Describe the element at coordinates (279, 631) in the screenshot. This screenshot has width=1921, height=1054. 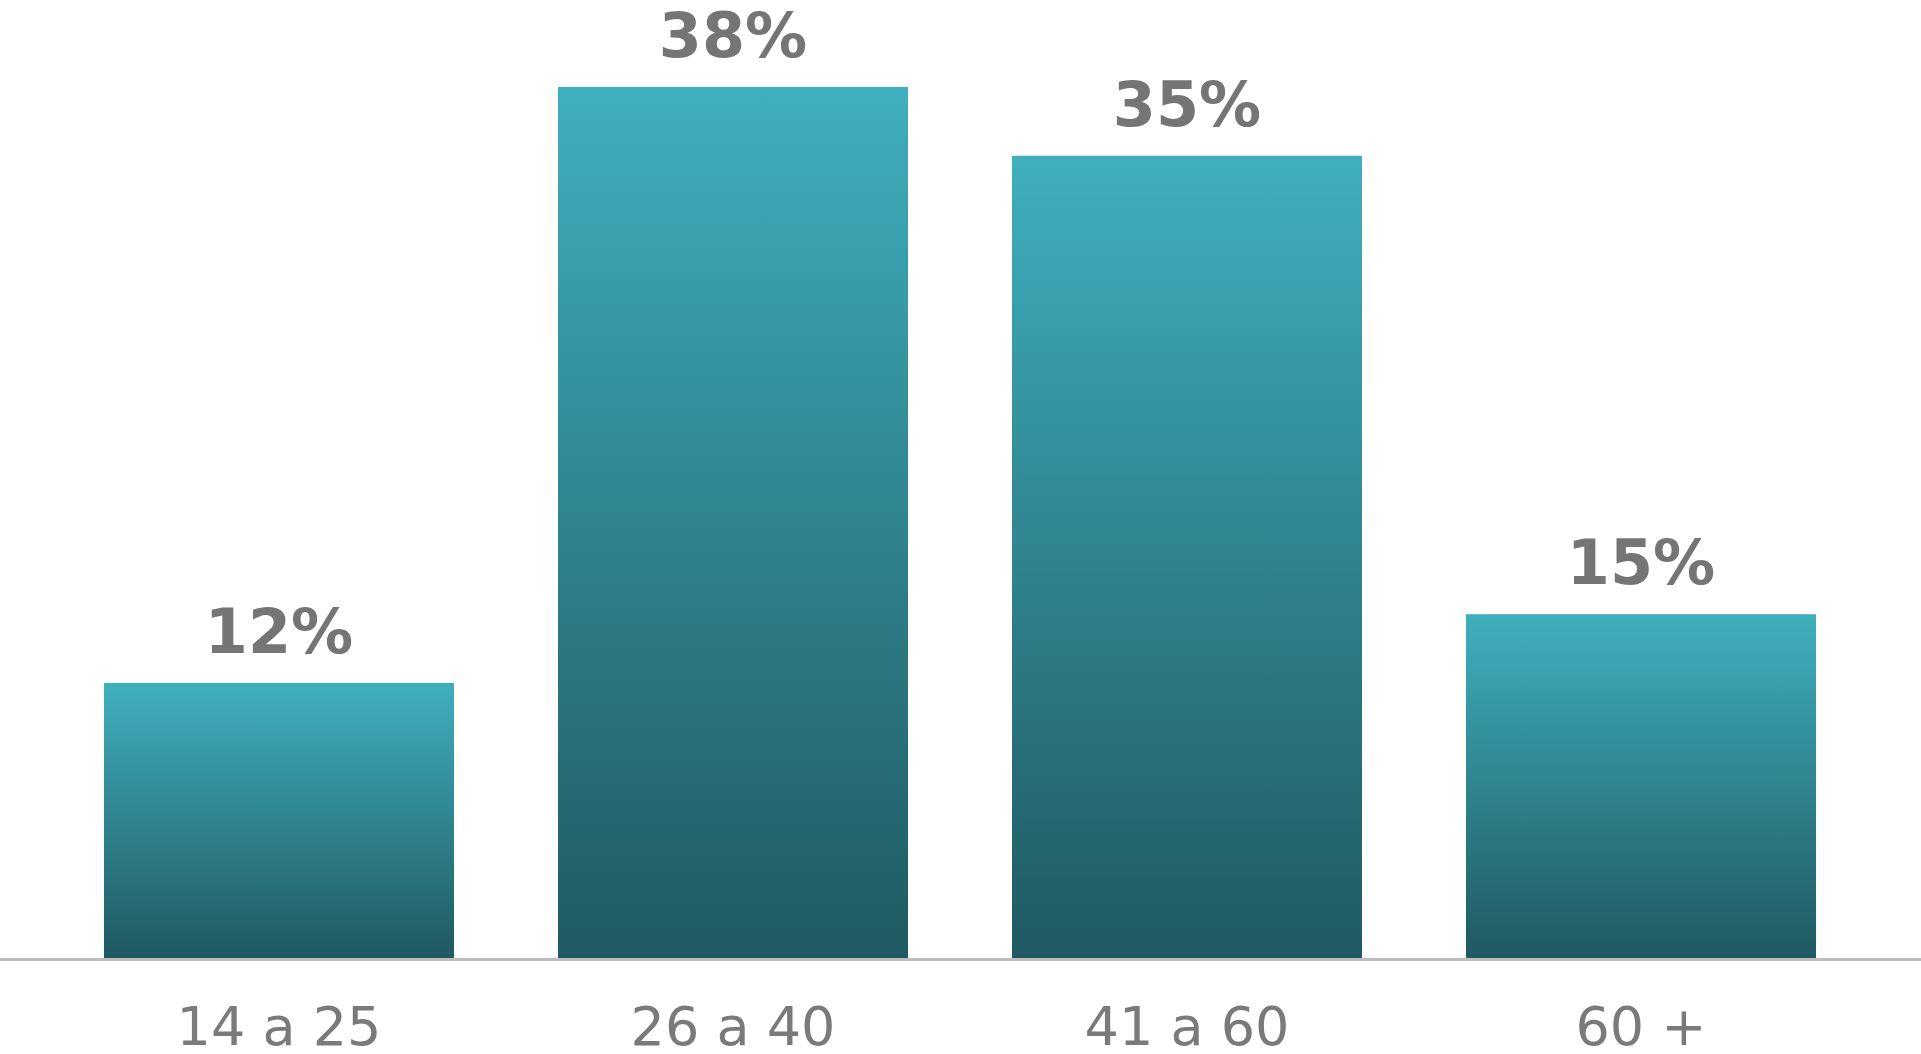
I see `data-label: 12%` at that location.